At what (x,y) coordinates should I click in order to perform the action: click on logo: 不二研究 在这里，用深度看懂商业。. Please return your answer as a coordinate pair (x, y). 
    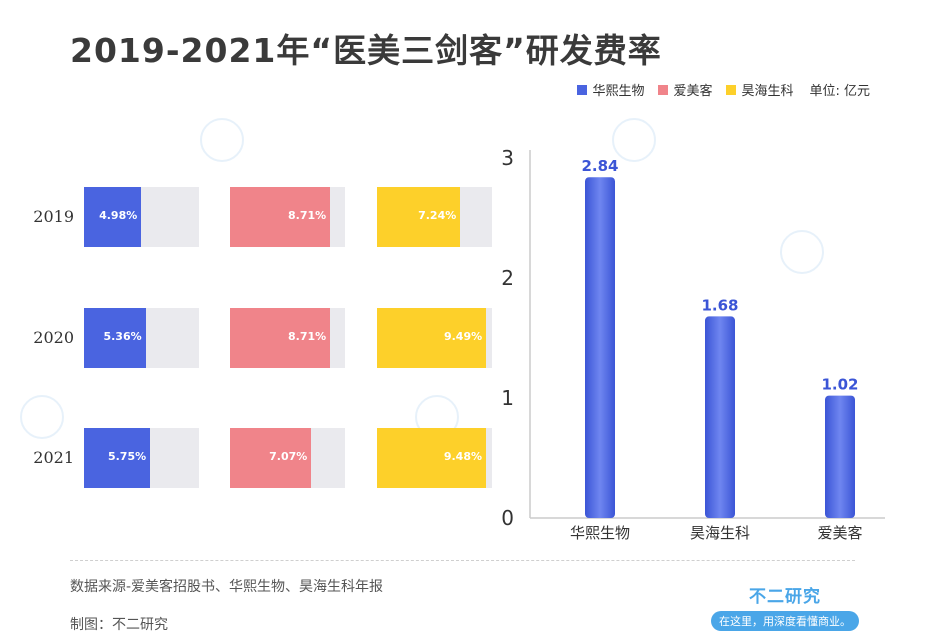
    Looking at the image, I should click on (785, 606).